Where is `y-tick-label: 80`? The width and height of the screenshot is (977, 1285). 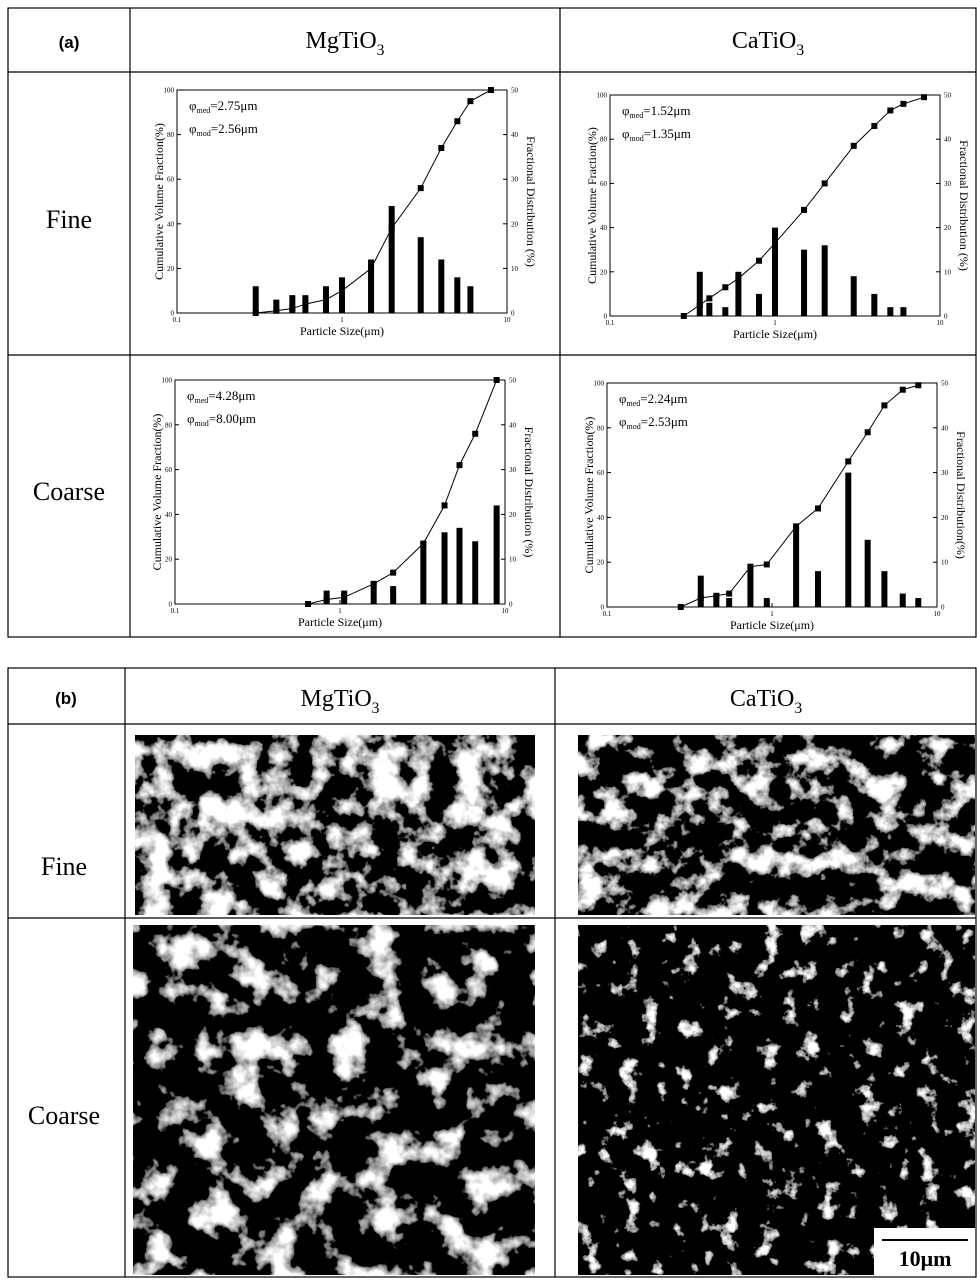
y-tick-label: 80 is located at coordinates (171, 135).